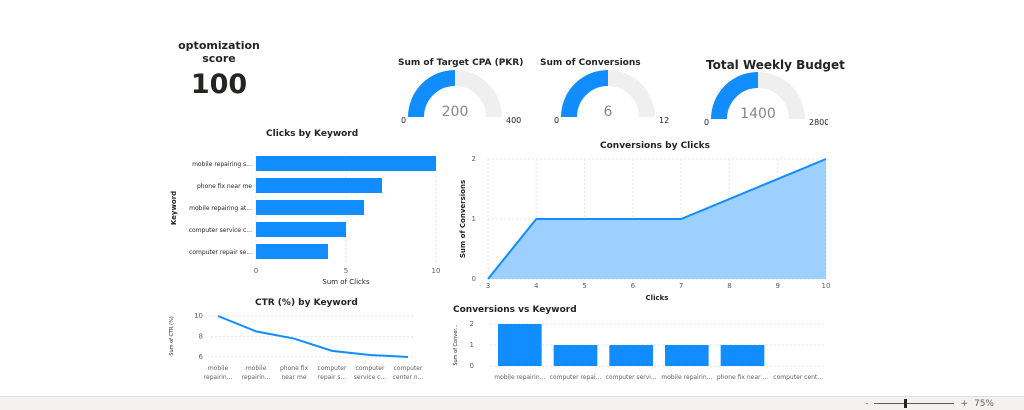 The height and width of the screenshot is (410, 1024). I want to click on ctr-by-keyword-title: CTR (%) by Keyword, so click(306, 303).